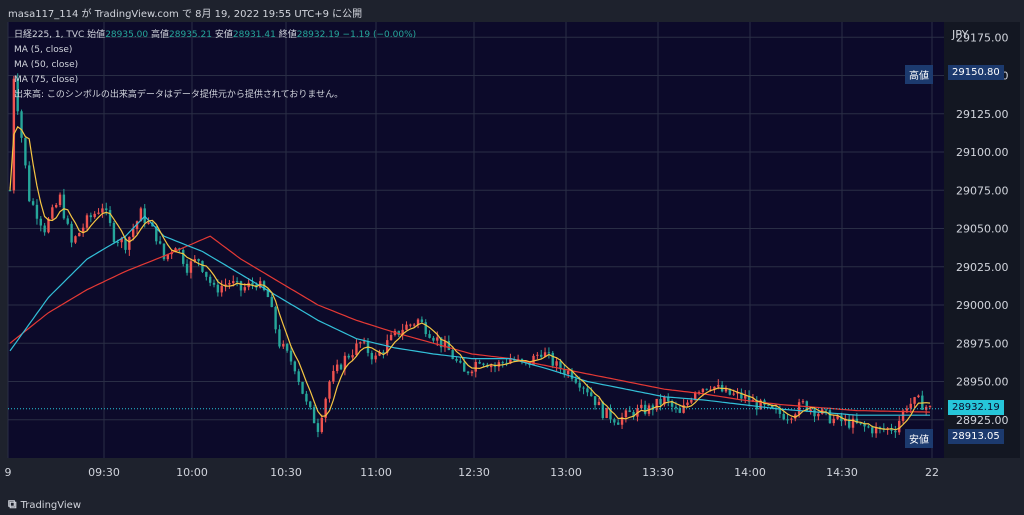  Describe the element at coordinates (982, 305) in the screenshot. I see `y-tick-label: 29000.00` at that location.